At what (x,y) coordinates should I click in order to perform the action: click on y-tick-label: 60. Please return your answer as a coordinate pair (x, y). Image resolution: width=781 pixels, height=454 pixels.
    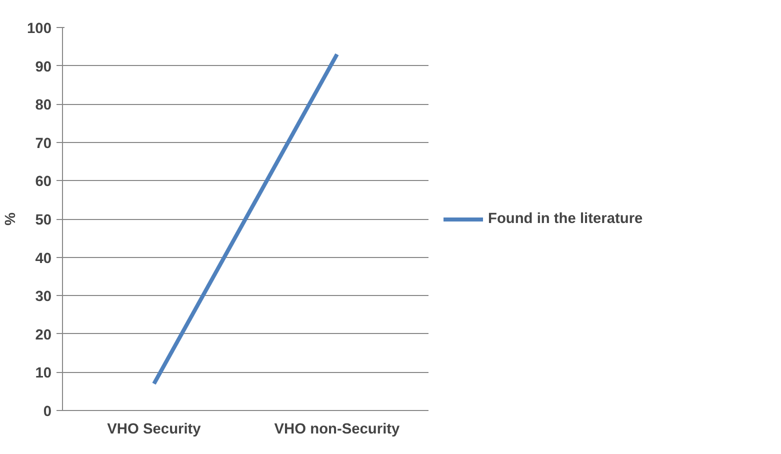
    Looking at the image, I should click on (43, 182).